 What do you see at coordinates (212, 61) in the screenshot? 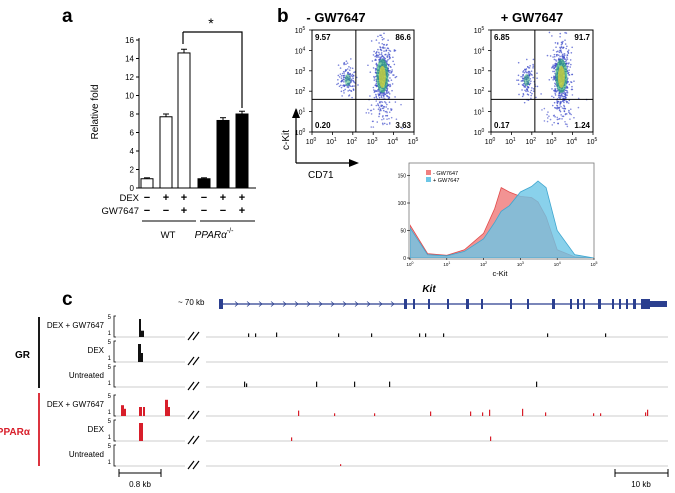
I see `significance-bracket: *` at bounding box center [212, 61].